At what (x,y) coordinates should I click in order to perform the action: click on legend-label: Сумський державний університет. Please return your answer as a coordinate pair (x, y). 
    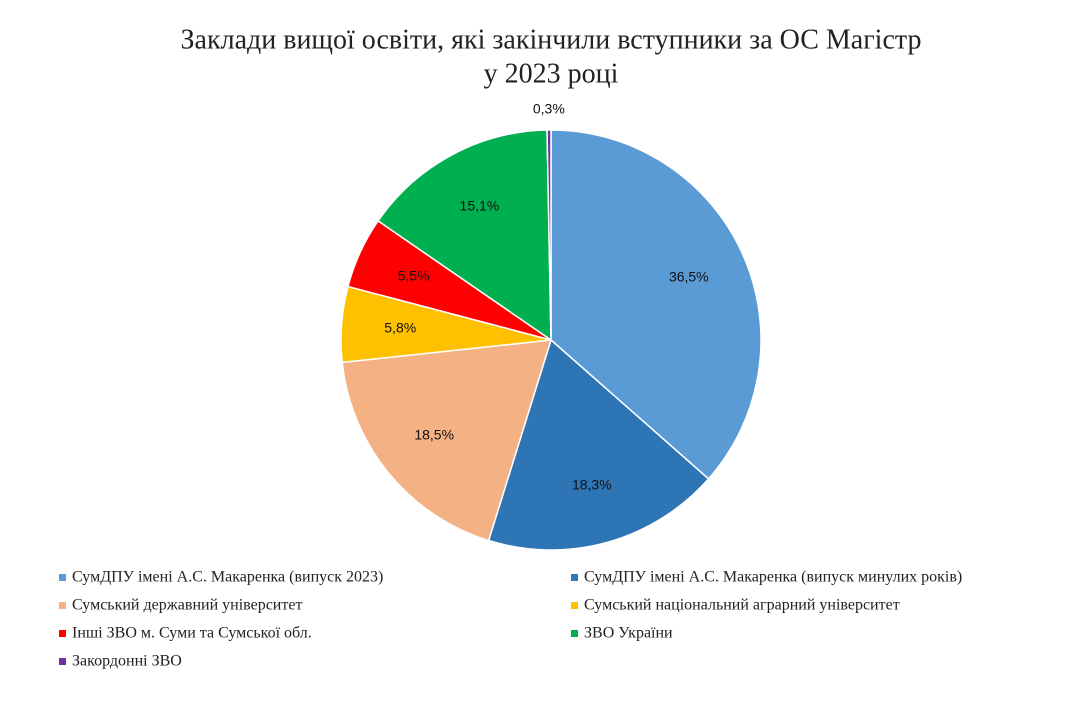
    Looking at the image, I should click on (187, 605).